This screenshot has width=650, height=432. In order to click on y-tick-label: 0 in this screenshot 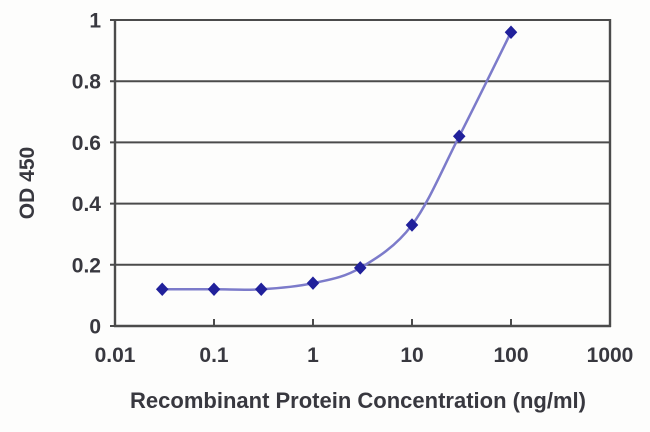, I will do `click(95, 327)`.